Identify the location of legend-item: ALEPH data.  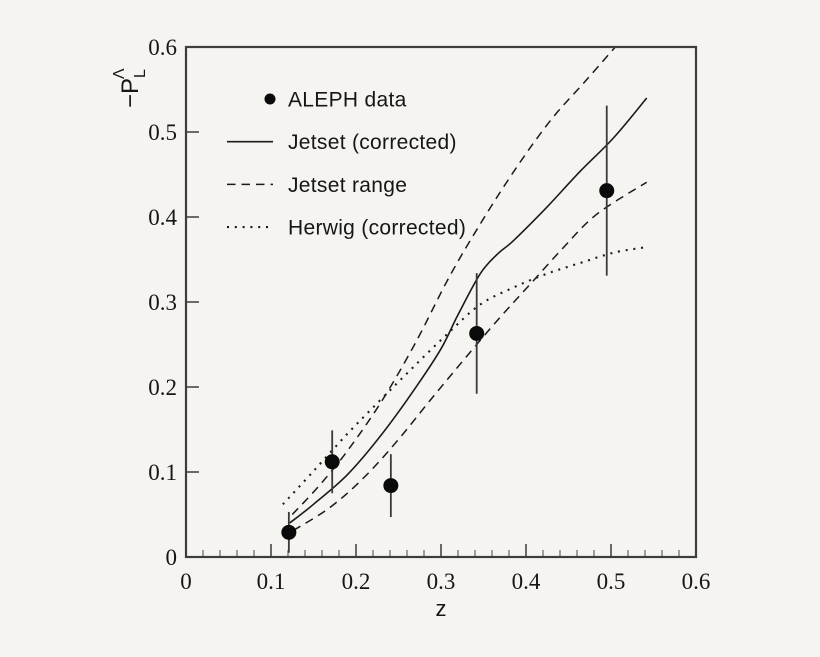
(335, 100).